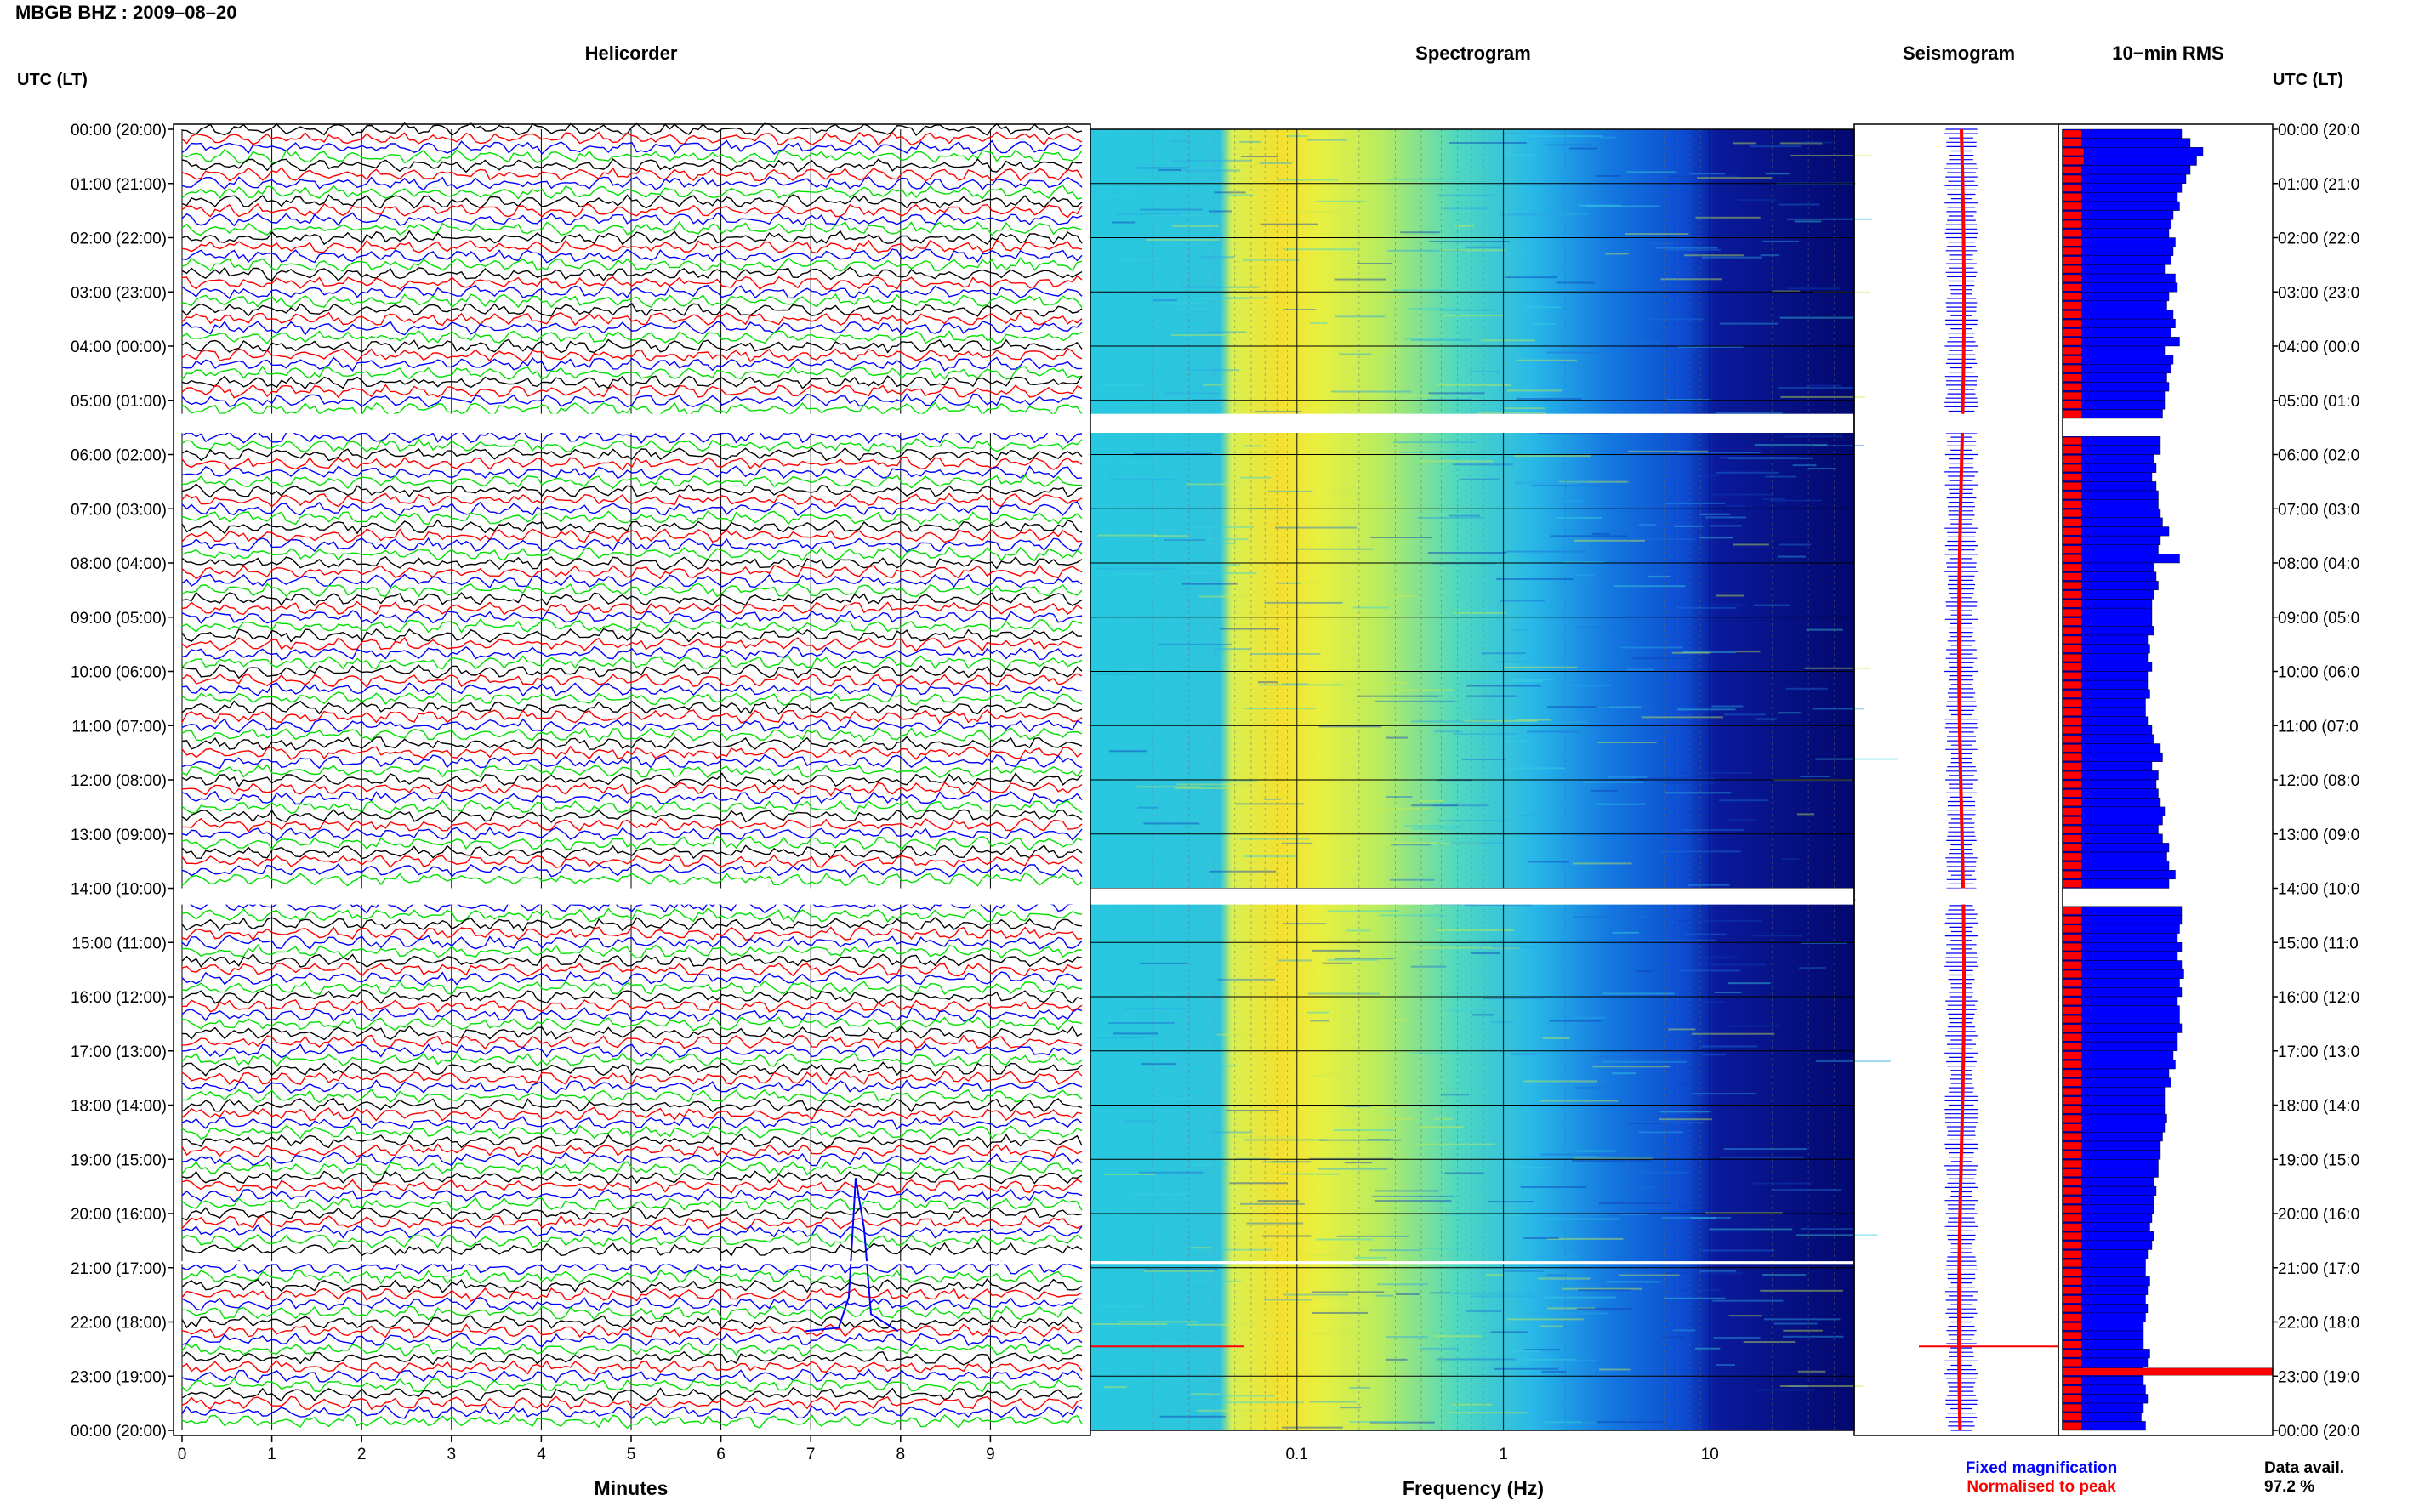  Describe the element at coordinates (631, 53) in the screenshot. I see `helicorder-title: Helicorder` at that location.